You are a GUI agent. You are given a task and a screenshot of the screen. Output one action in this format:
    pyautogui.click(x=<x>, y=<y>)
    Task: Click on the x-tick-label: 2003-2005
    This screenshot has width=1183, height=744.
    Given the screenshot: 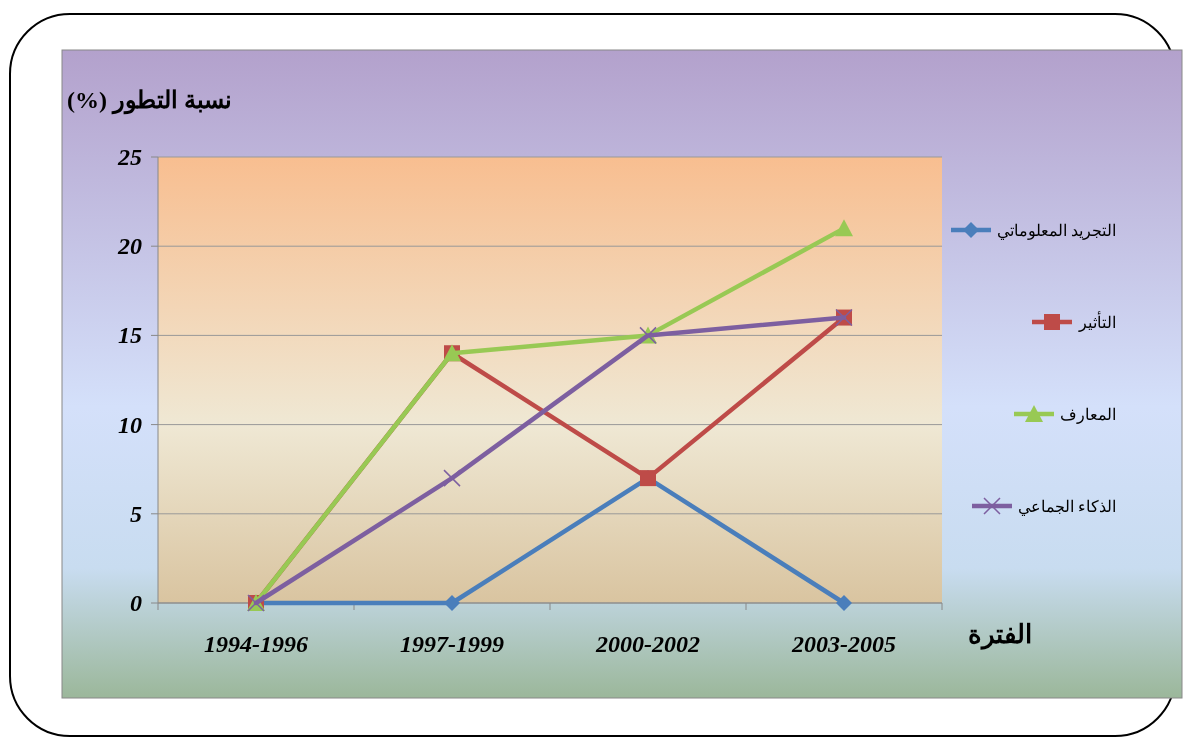 What is the action you would take?
    pyautogui.click(x=843, y=644)
    